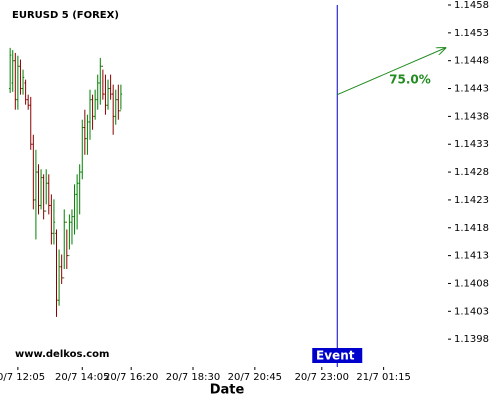 The width and height of the screenshot is (500, 400). I want to click on chart-title: EURUSD 5 (FOREX), so click(65, 15).